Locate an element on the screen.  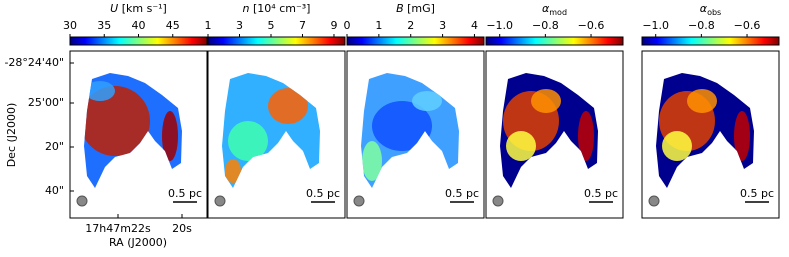
colorbar-tick-label: 45 is located at coordinates (173, 25).